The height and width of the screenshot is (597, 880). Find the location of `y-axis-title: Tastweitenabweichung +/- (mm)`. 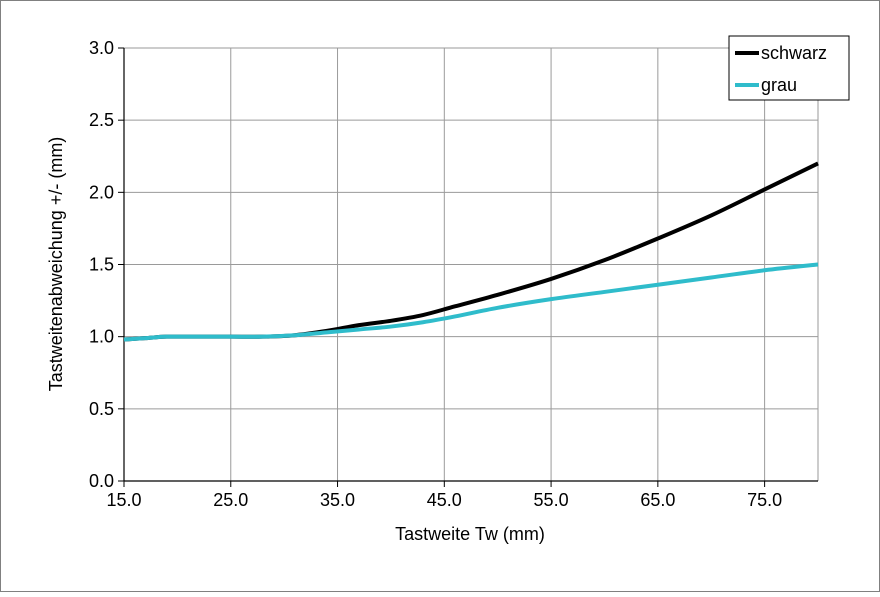

y-axis-title: Tastweitenabweichung +/- (mm) is located at coordinates (56, 264).